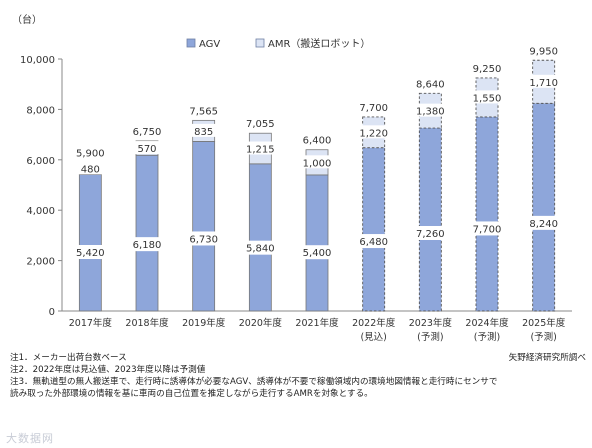 Image resolution: width=592 pixels, height=448 pixels. I want to click on bar-amr-value-label: 480, so click(90, 169).